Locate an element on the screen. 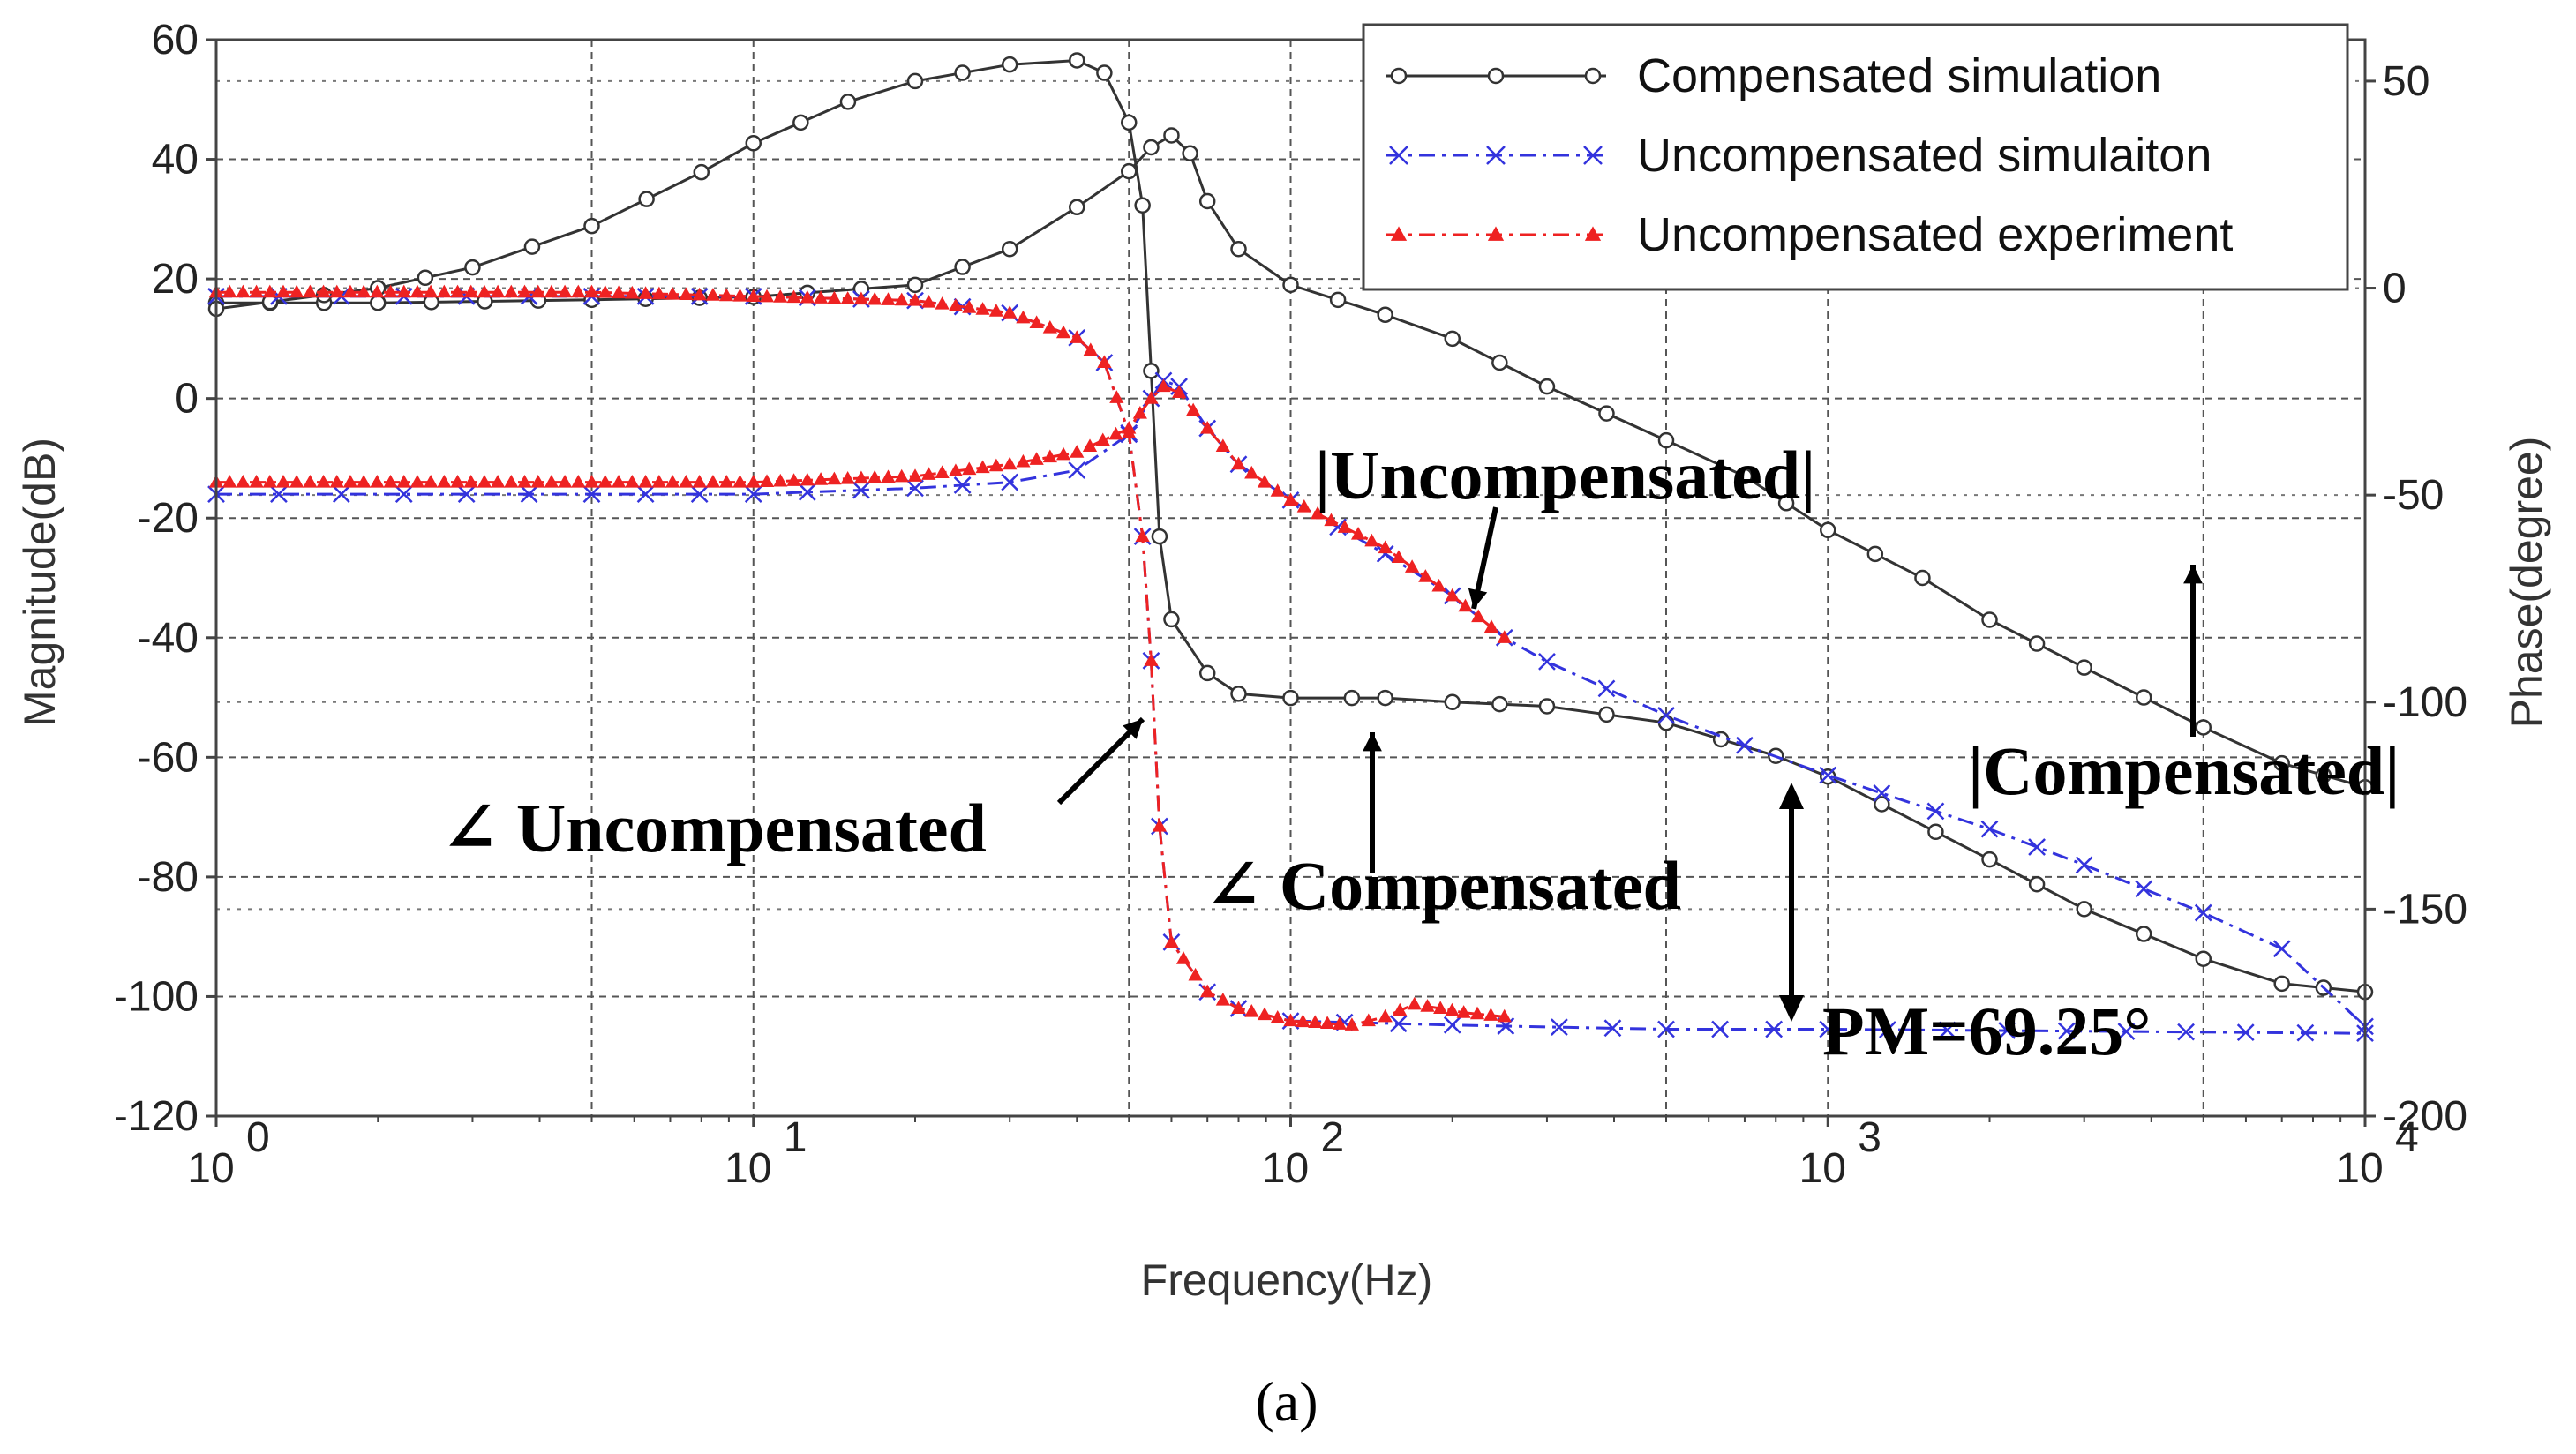 The width and height of the screenshot is (2576, 1454). x-tick-exponent: 0 is located at coordinates (258, 1137).